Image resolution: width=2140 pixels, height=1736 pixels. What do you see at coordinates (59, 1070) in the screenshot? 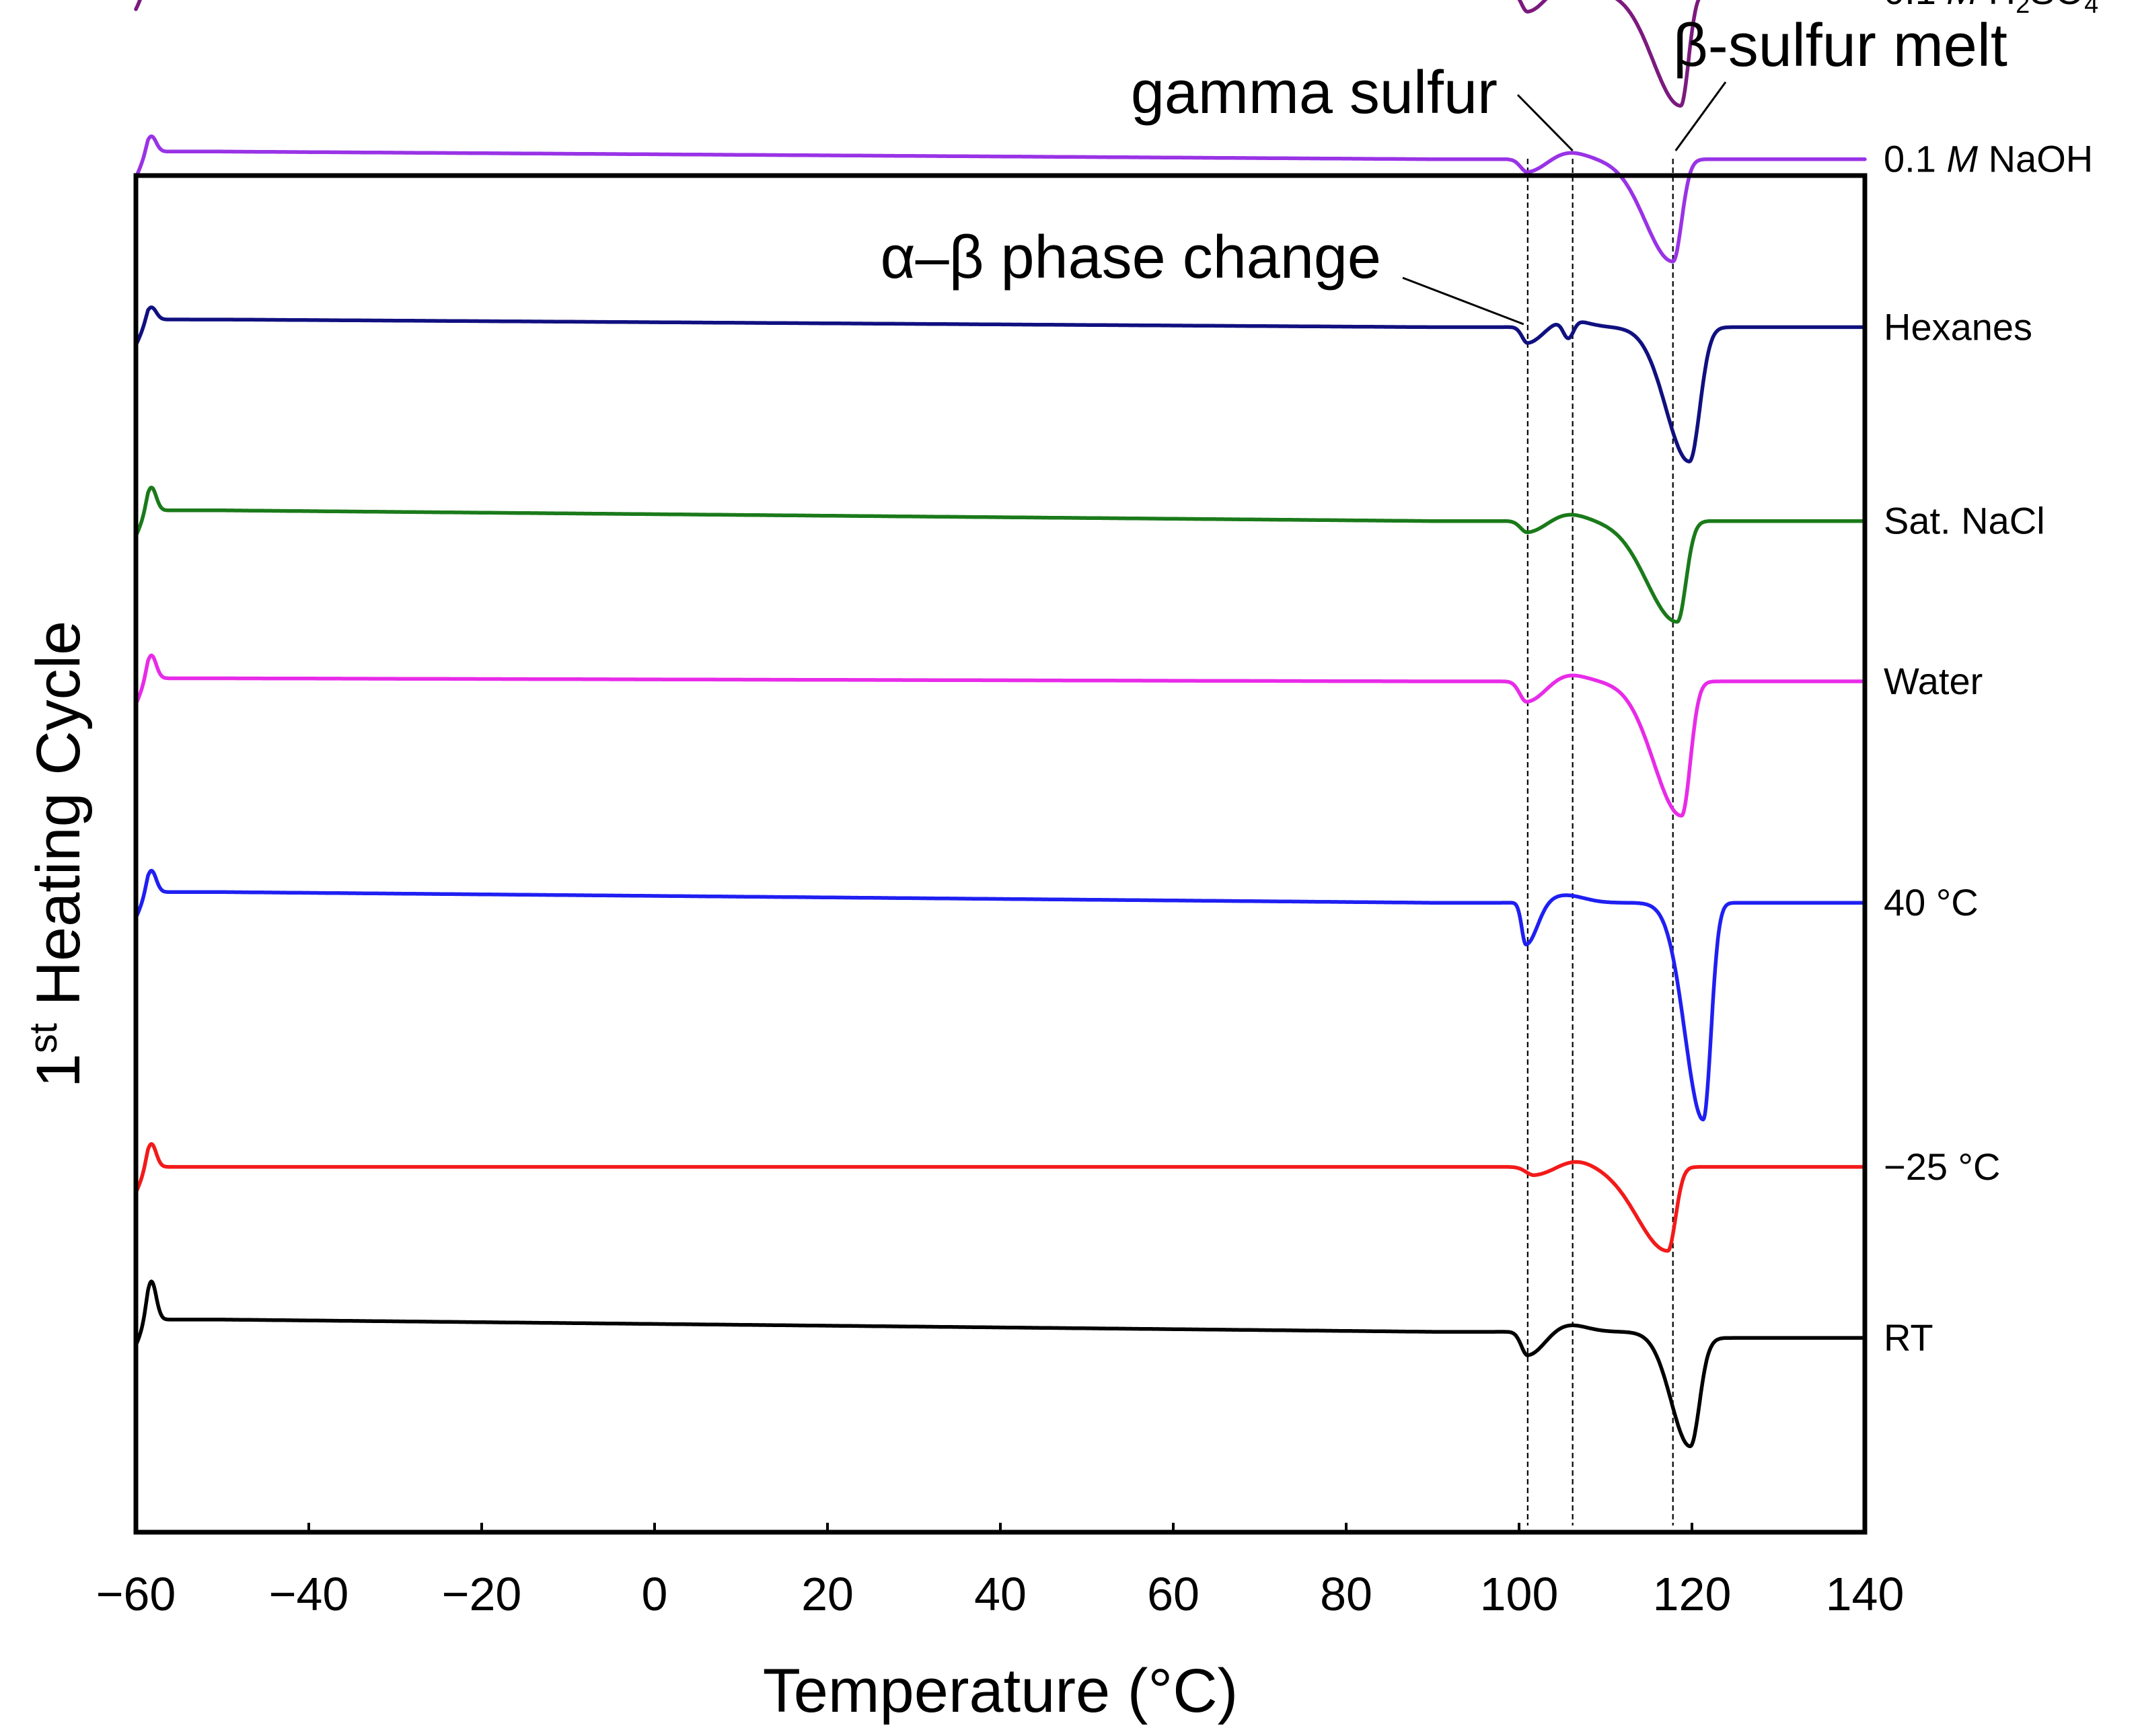
I see `y-axis-title-number: 1` at bounding box center [59, 1070].